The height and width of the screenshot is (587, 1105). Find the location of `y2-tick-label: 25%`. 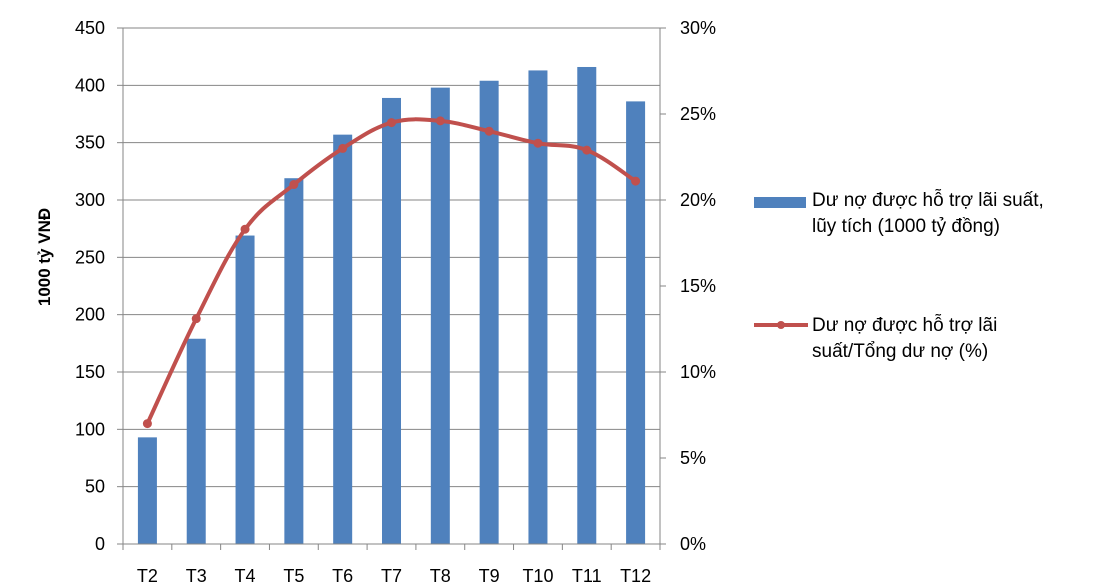

y2-tick-label: 25% is located at coordinates (698, 114).